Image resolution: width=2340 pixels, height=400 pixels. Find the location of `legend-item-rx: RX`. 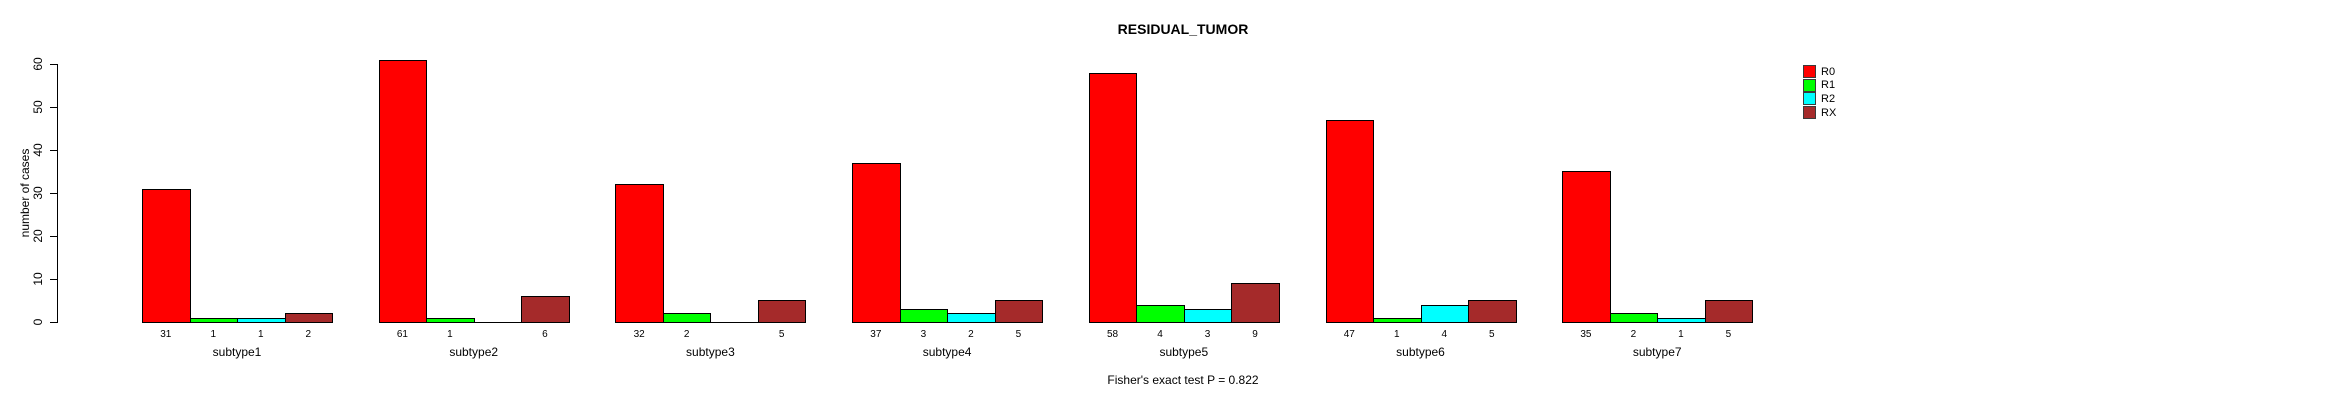

legend-item-rx: RX is located at coordinates (1820, 113).